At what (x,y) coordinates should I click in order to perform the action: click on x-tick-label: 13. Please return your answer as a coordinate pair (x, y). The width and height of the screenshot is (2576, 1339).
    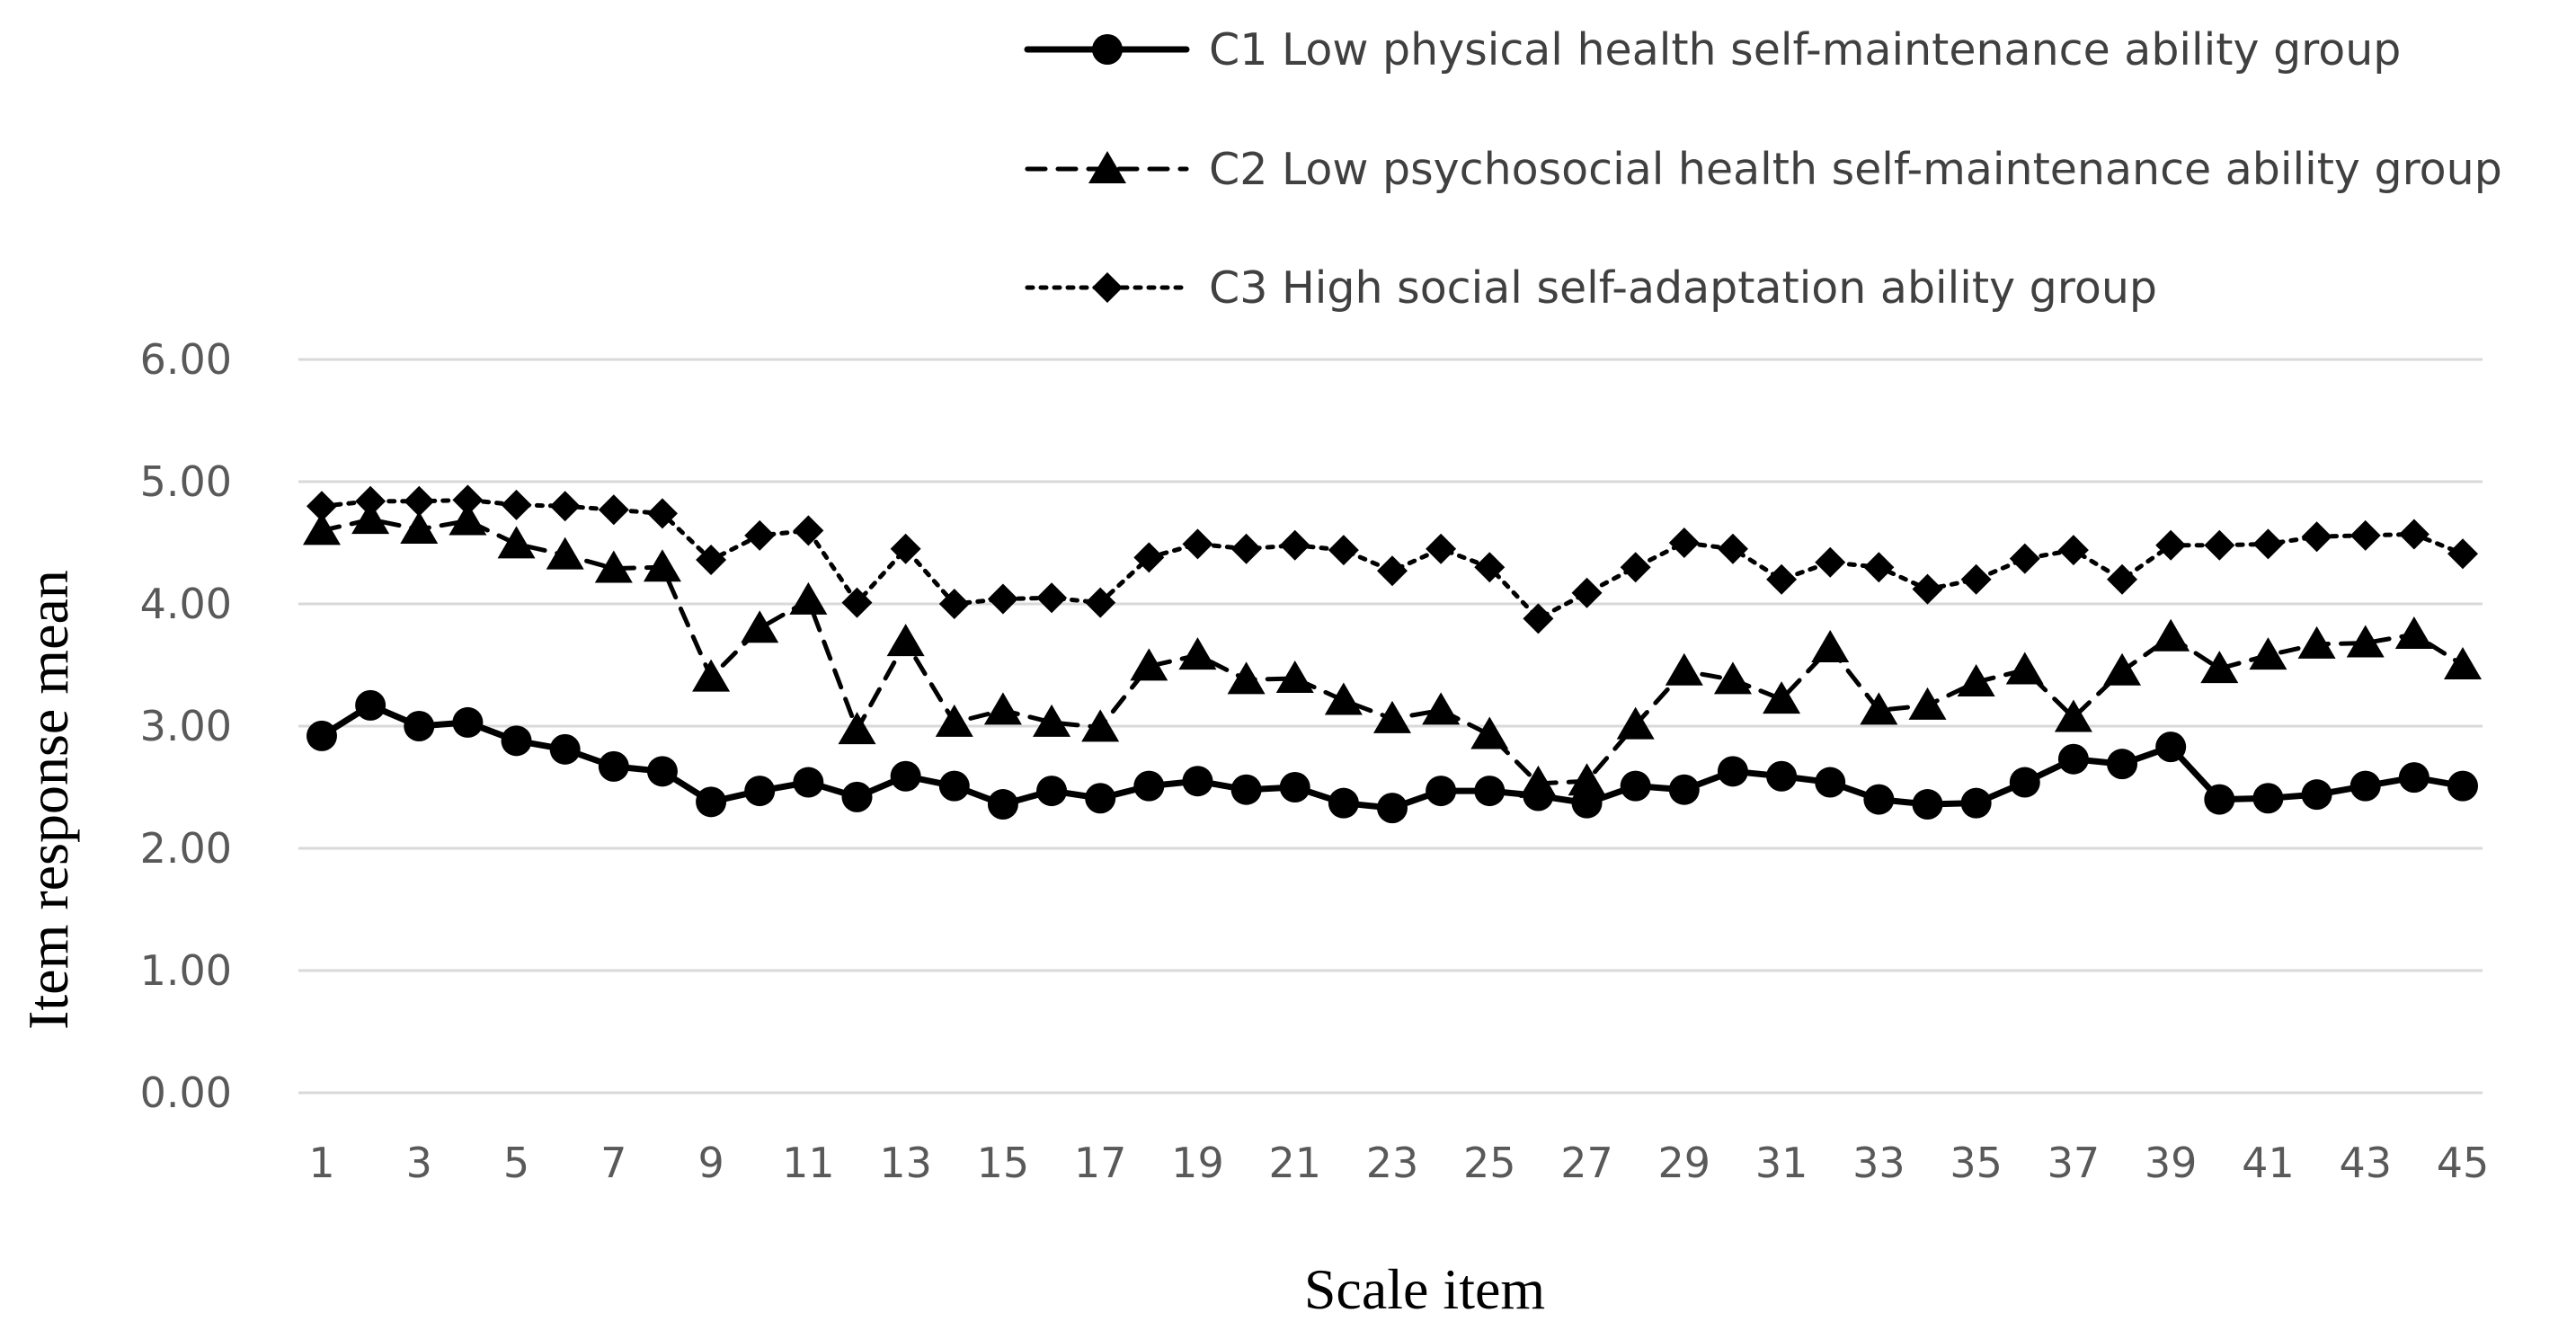
    Looking at the image, I should click on (905, 1163).